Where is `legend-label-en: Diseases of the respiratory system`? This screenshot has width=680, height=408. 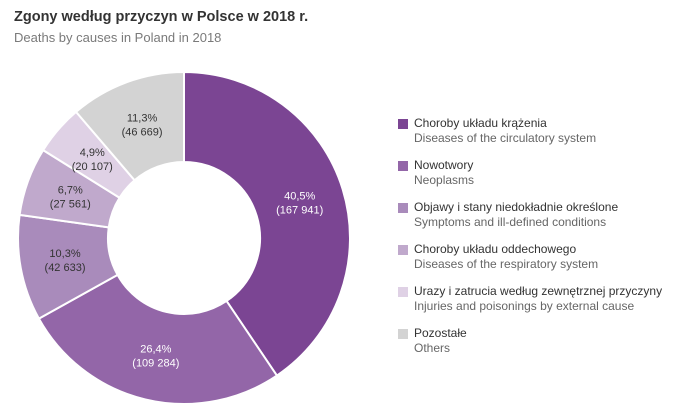 legend-label-en: Diseases of the respiratory system is located at coordinates (506, 264).